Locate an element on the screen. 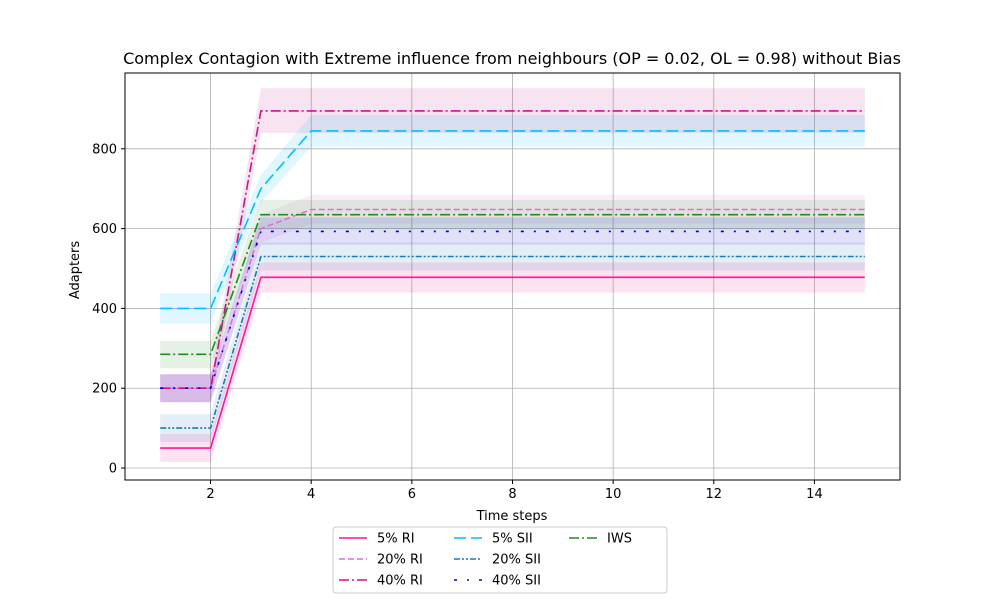 The height and width of the screenshot is (600, 1000). x-tick-label: 6 is located at coordinates (412, 494).